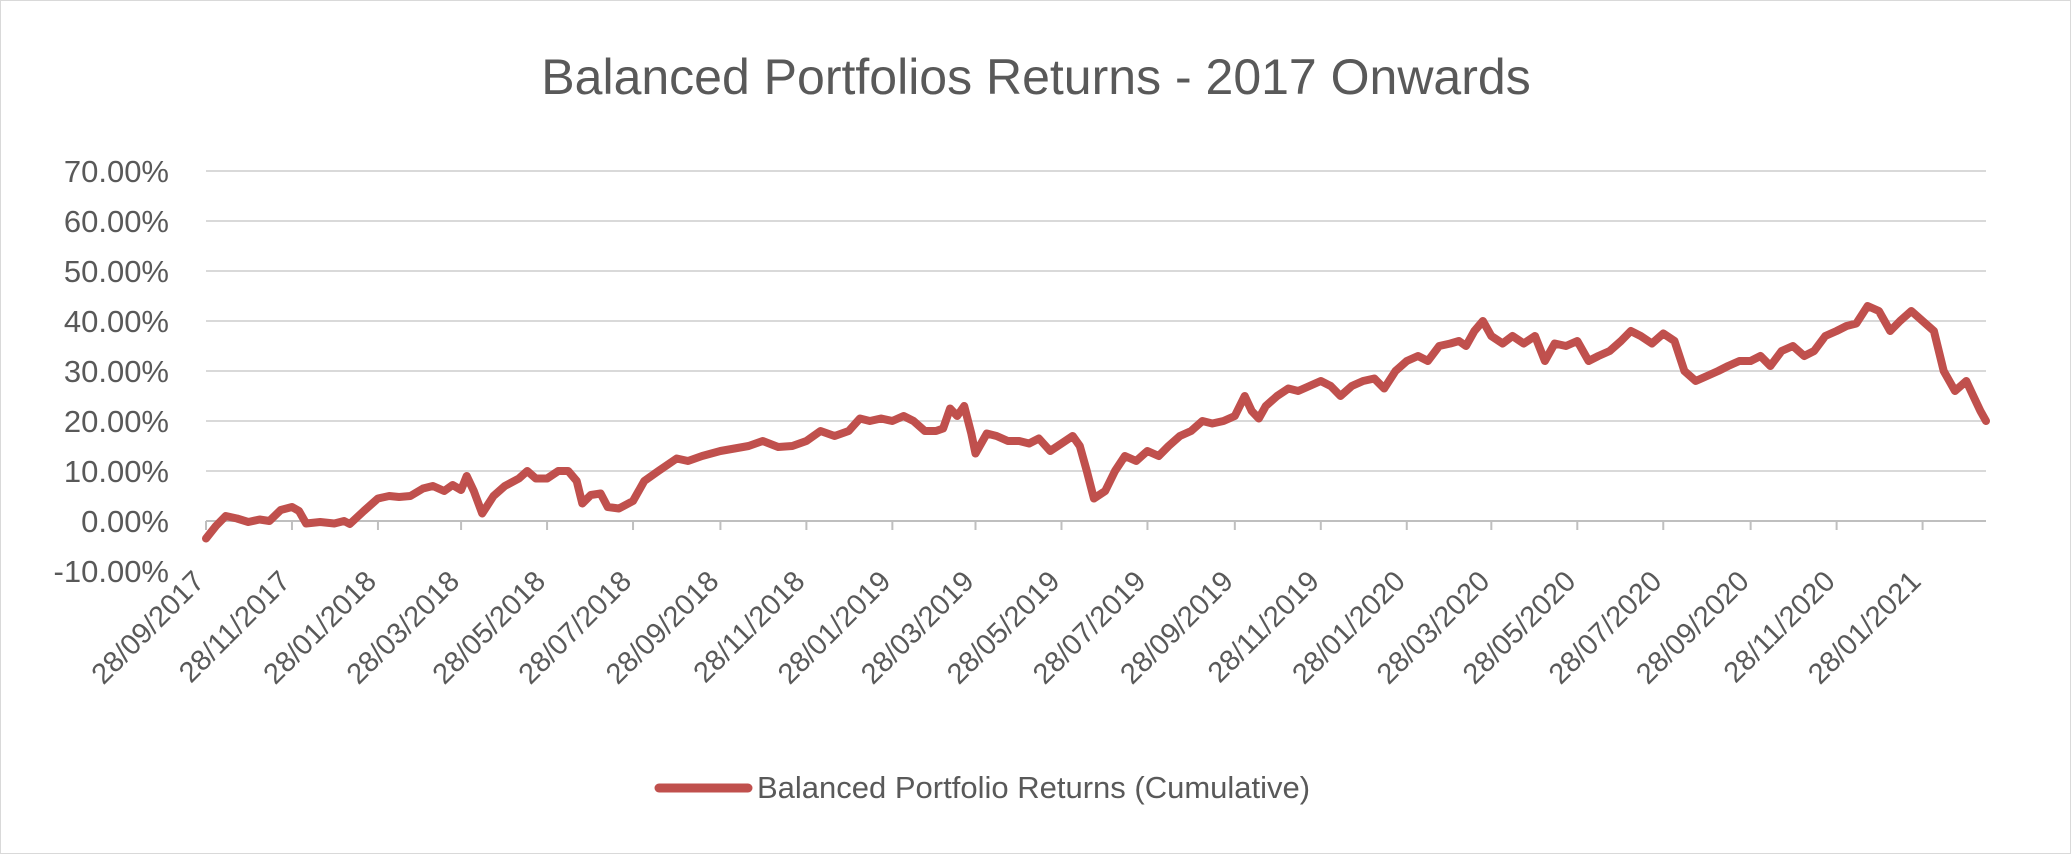  What do you see at coordinates (116, 321) in the screenshot?
I see `y-tick-label: 40.00%` at bounding box center [116, 321].